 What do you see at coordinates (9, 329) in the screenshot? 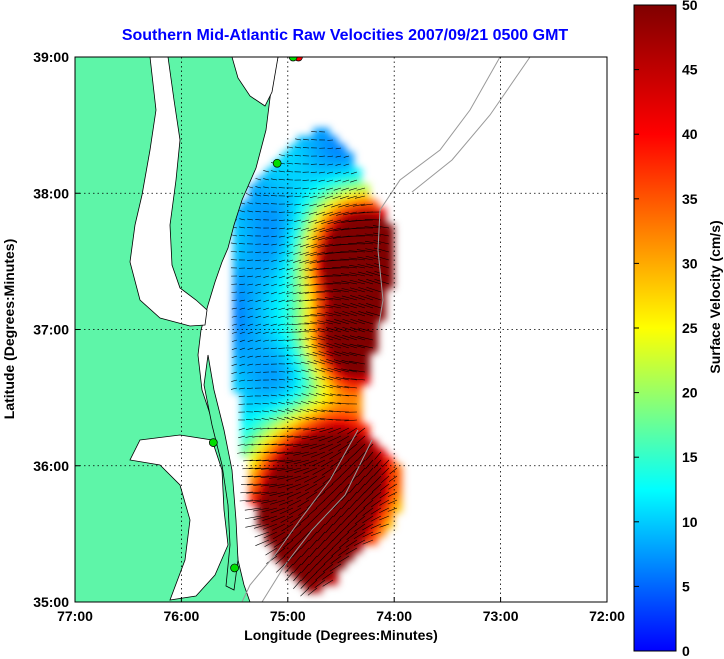
I see `y-axis-label: Latitude (Degrees:Minutes)` at bounding box center [9, 329].